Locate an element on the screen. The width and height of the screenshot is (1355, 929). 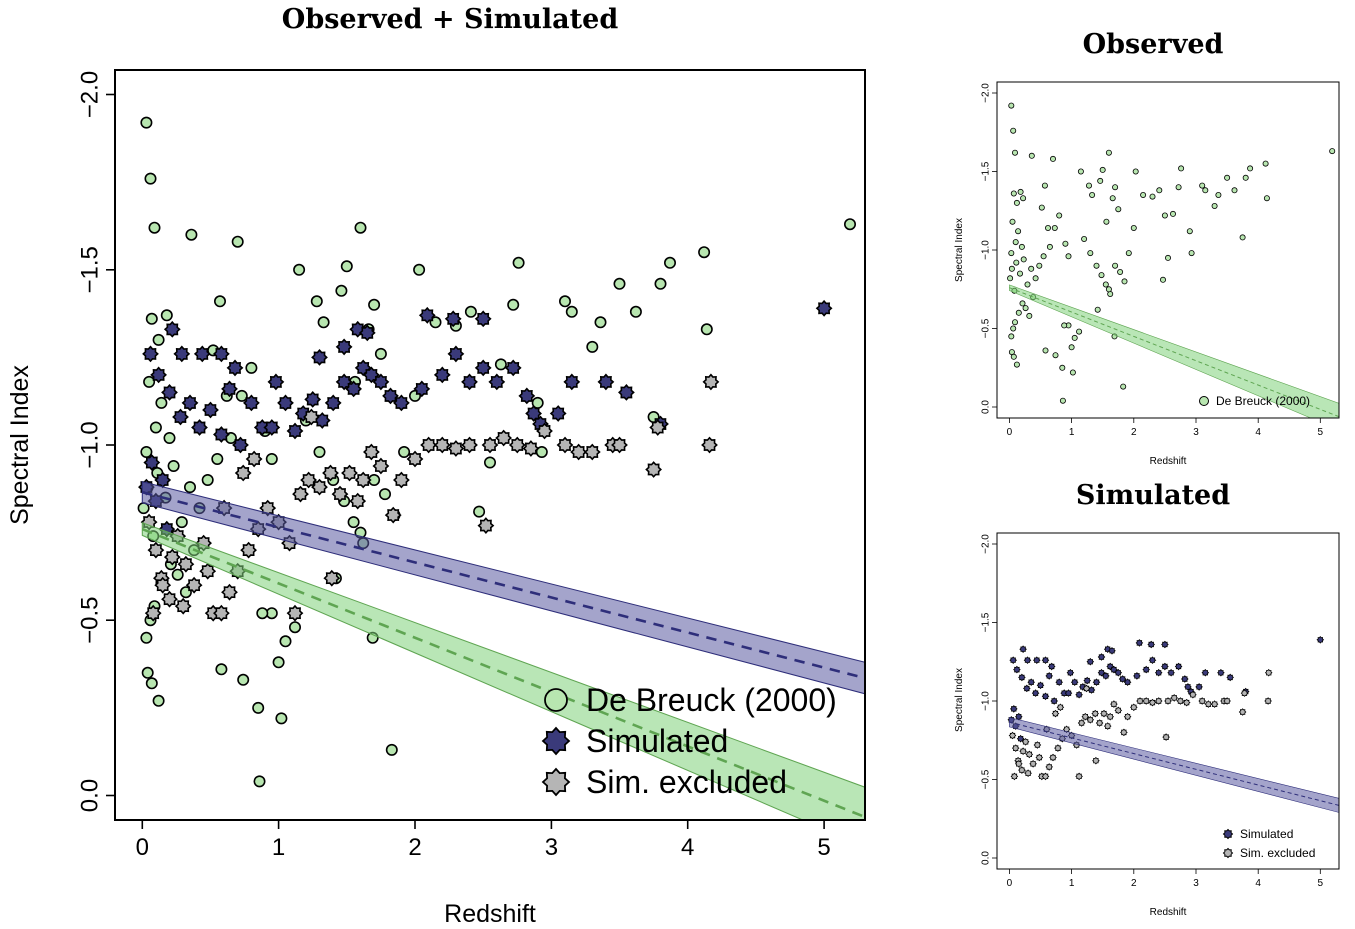
simulated-xtick-label: 5 is located at coordinates (1321, 883).